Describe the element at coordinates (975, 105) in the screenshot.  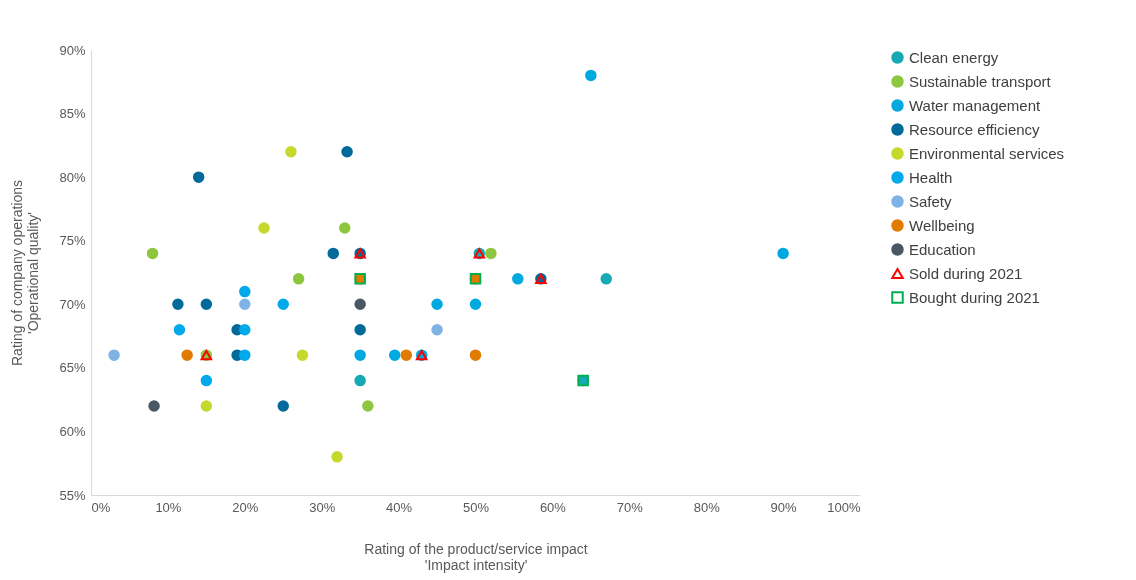
I see `legend-label: Water management` at that location.